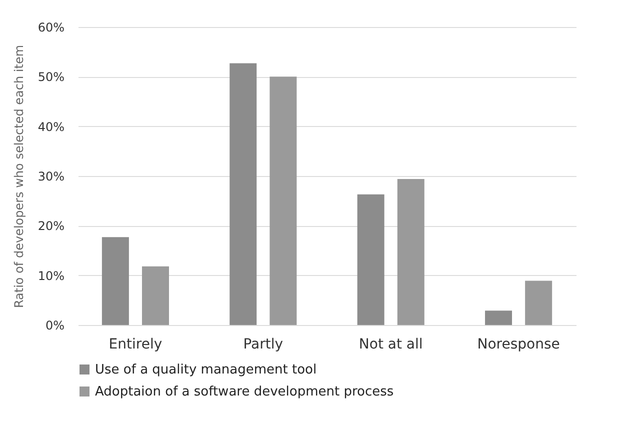 The height and width of the screenshot is (432, 621). Describe the element at coordinates (54, 325) in the screenshot. I see `y-tick-label: 0%` at that location.